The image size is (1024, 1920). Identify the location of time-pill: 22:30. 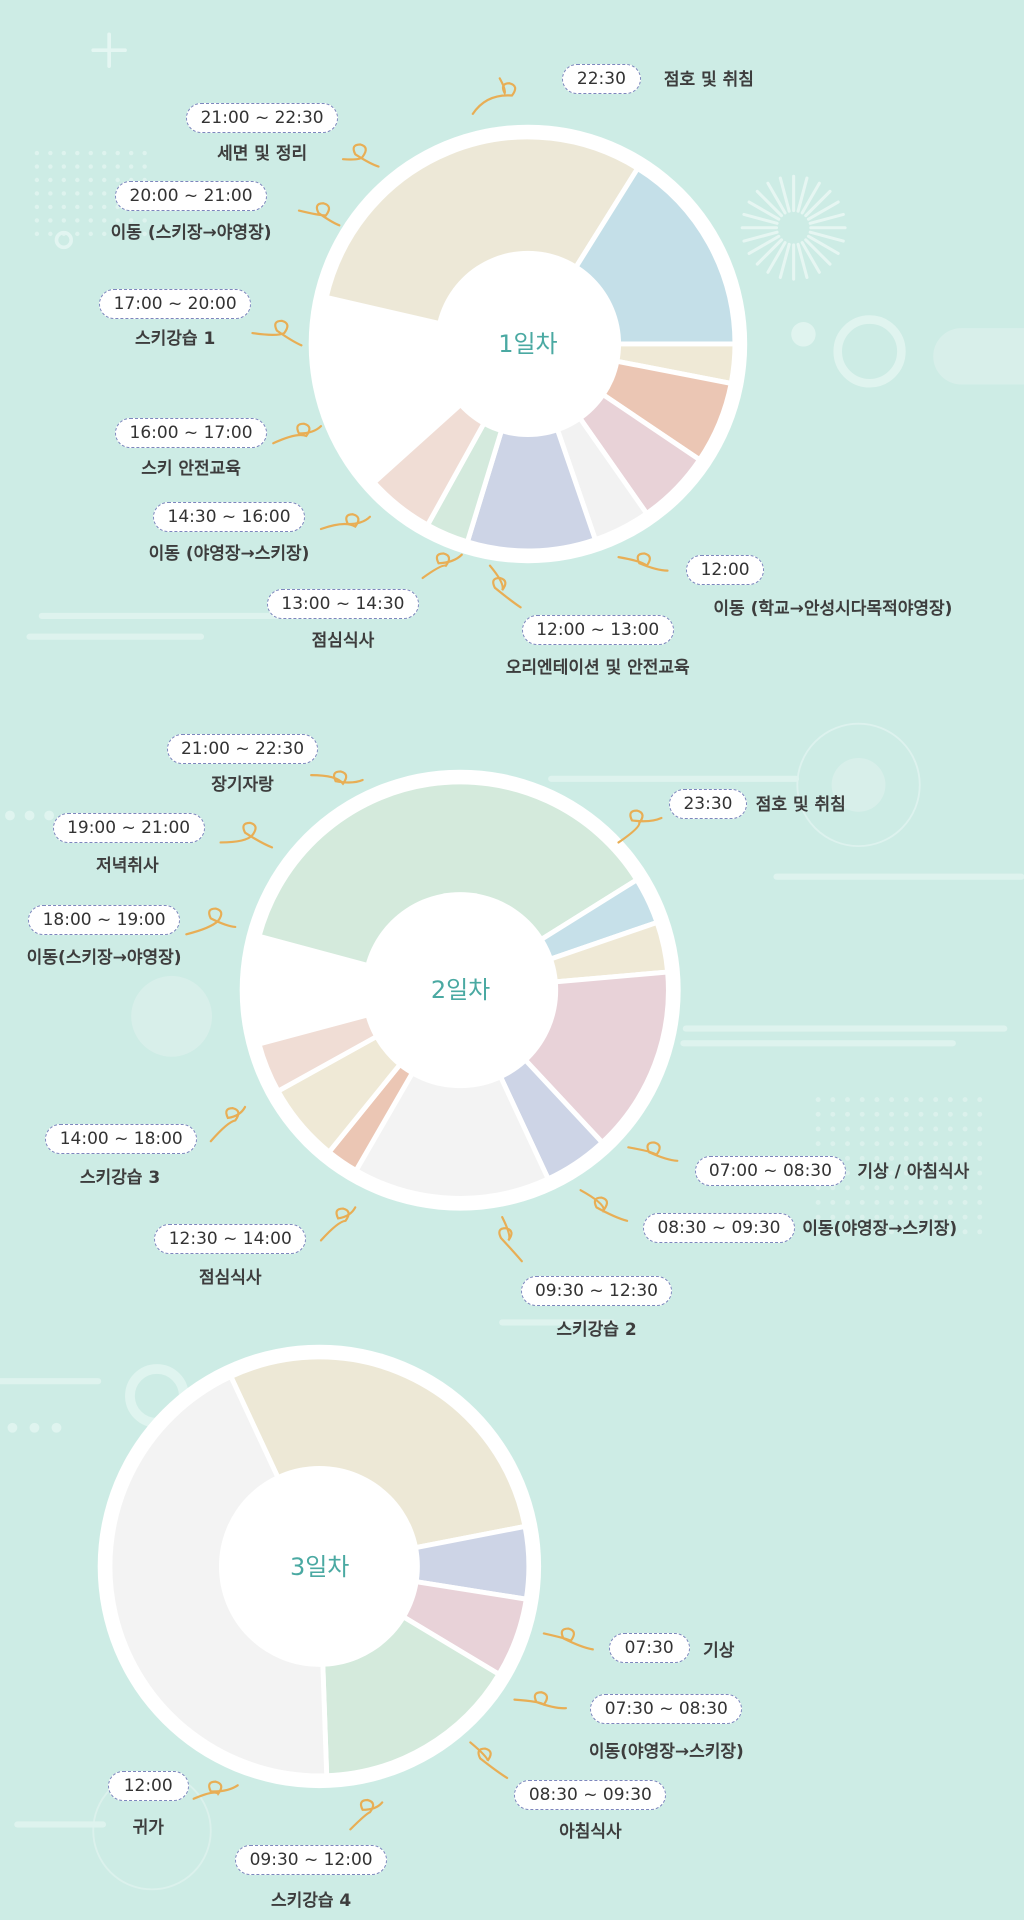
(601, 78).